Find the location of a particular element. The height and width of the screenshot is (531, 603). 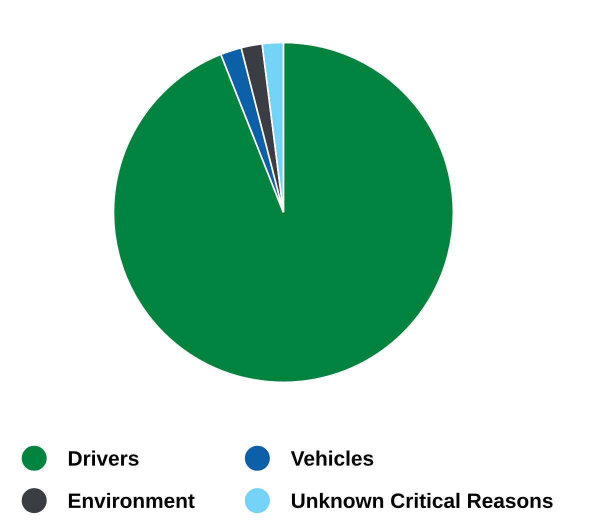

legend-label: Drivers is located at coordinates (103, 458).